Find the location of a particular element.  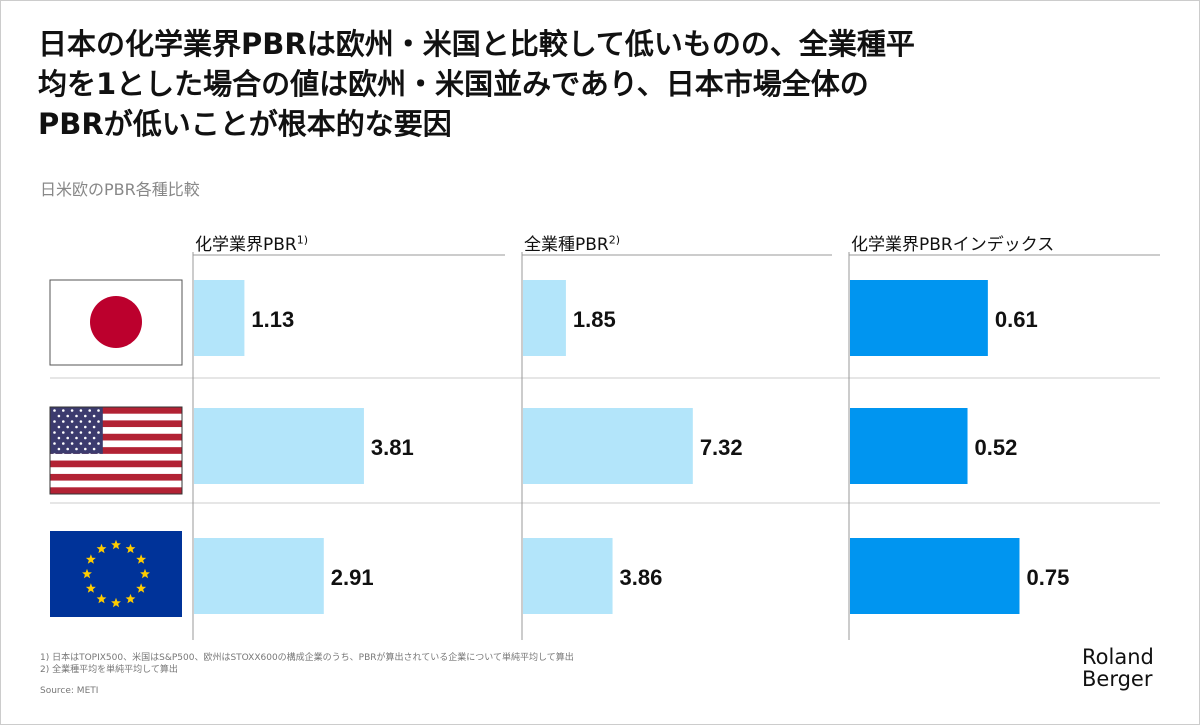

us-flag-icon is located at coordinates (116, 450).